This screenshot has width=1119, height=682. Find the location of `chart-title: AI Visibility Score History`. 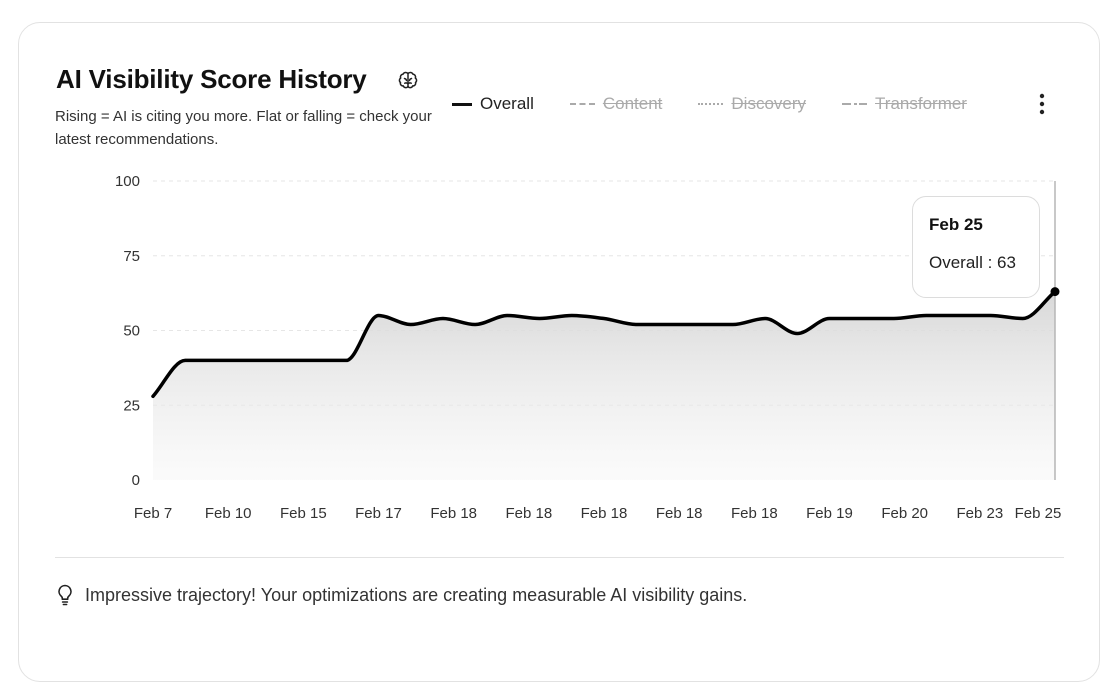

chart-title: AI Visibility Score History is located at coordinates (211, 79).